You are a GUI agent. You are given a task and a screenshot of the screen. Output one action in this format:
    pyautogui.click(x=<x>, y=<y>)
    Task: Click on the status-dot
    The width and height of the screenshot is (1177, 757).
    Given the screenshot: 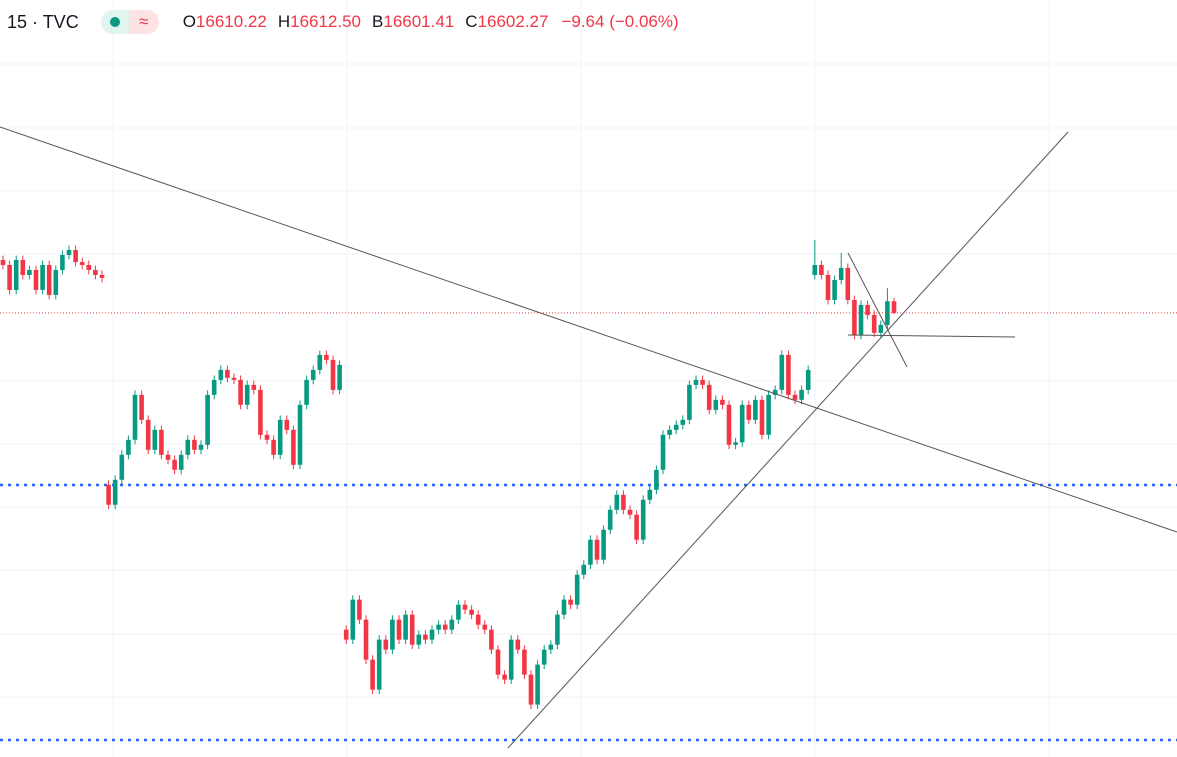 What is the action you would take?
    pyautogui.click(x=114, y=22)
    